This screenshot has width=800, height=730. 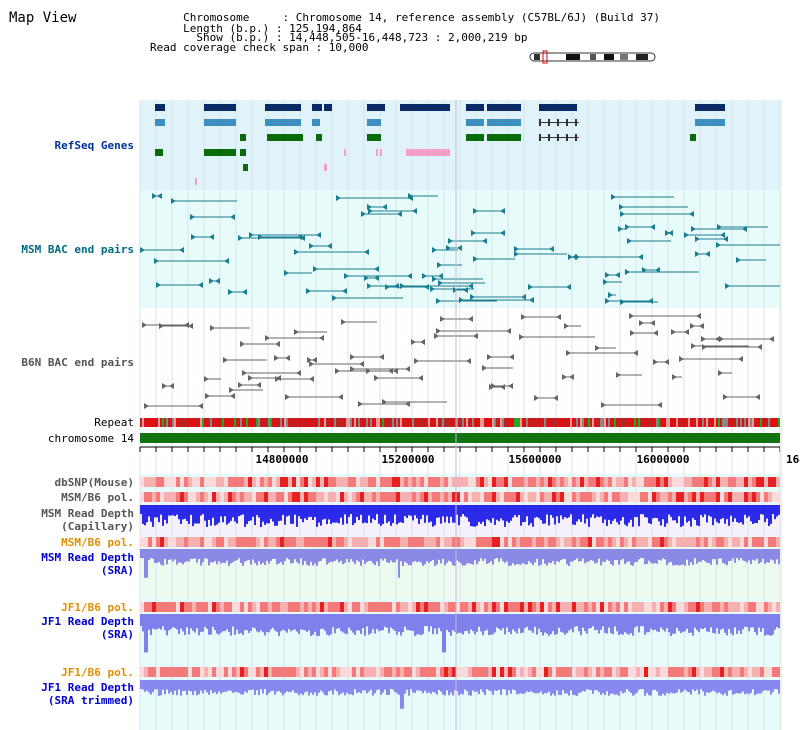 What do you see at coordinates (440, 144) in the screenshot?
I see `refseq-genes` at bounding box center [440, 144].